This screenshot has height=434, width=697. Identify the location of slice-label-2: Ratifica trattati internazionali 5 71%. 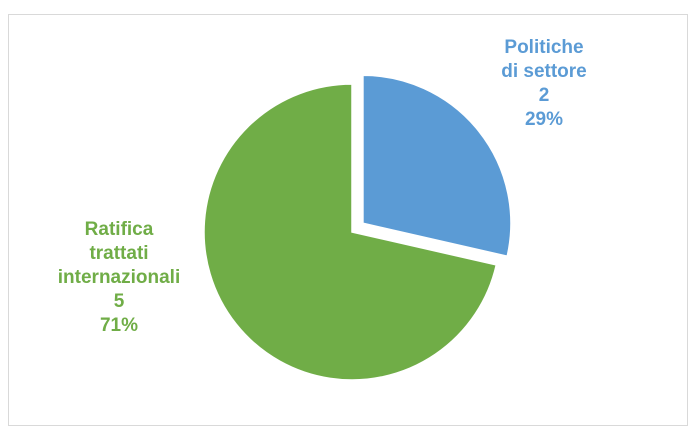
(119, 277).